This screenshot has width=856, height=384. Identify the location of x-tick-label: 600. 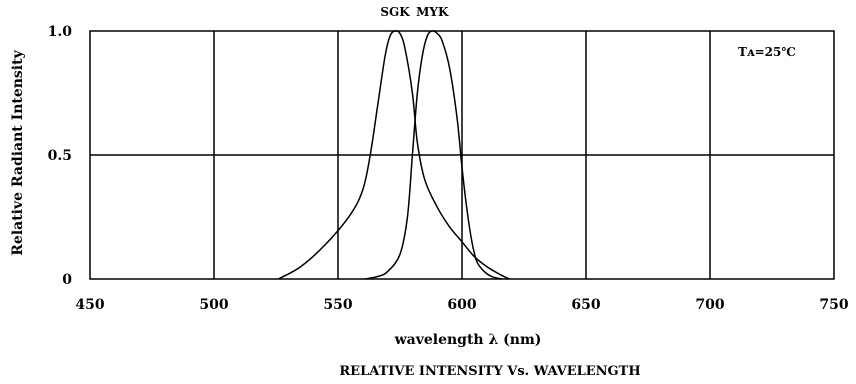
(461, 305).